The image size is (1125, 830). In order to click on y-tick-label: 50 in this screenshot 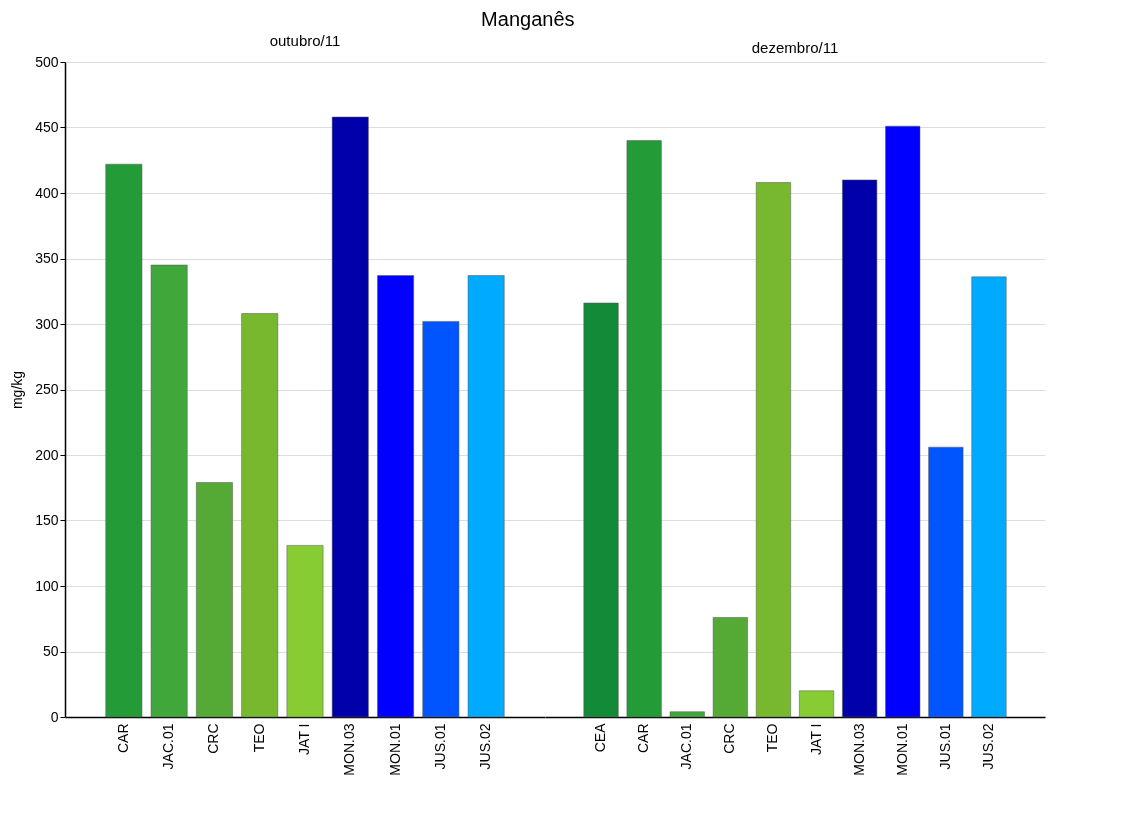, I will do `click(50, 651)`.